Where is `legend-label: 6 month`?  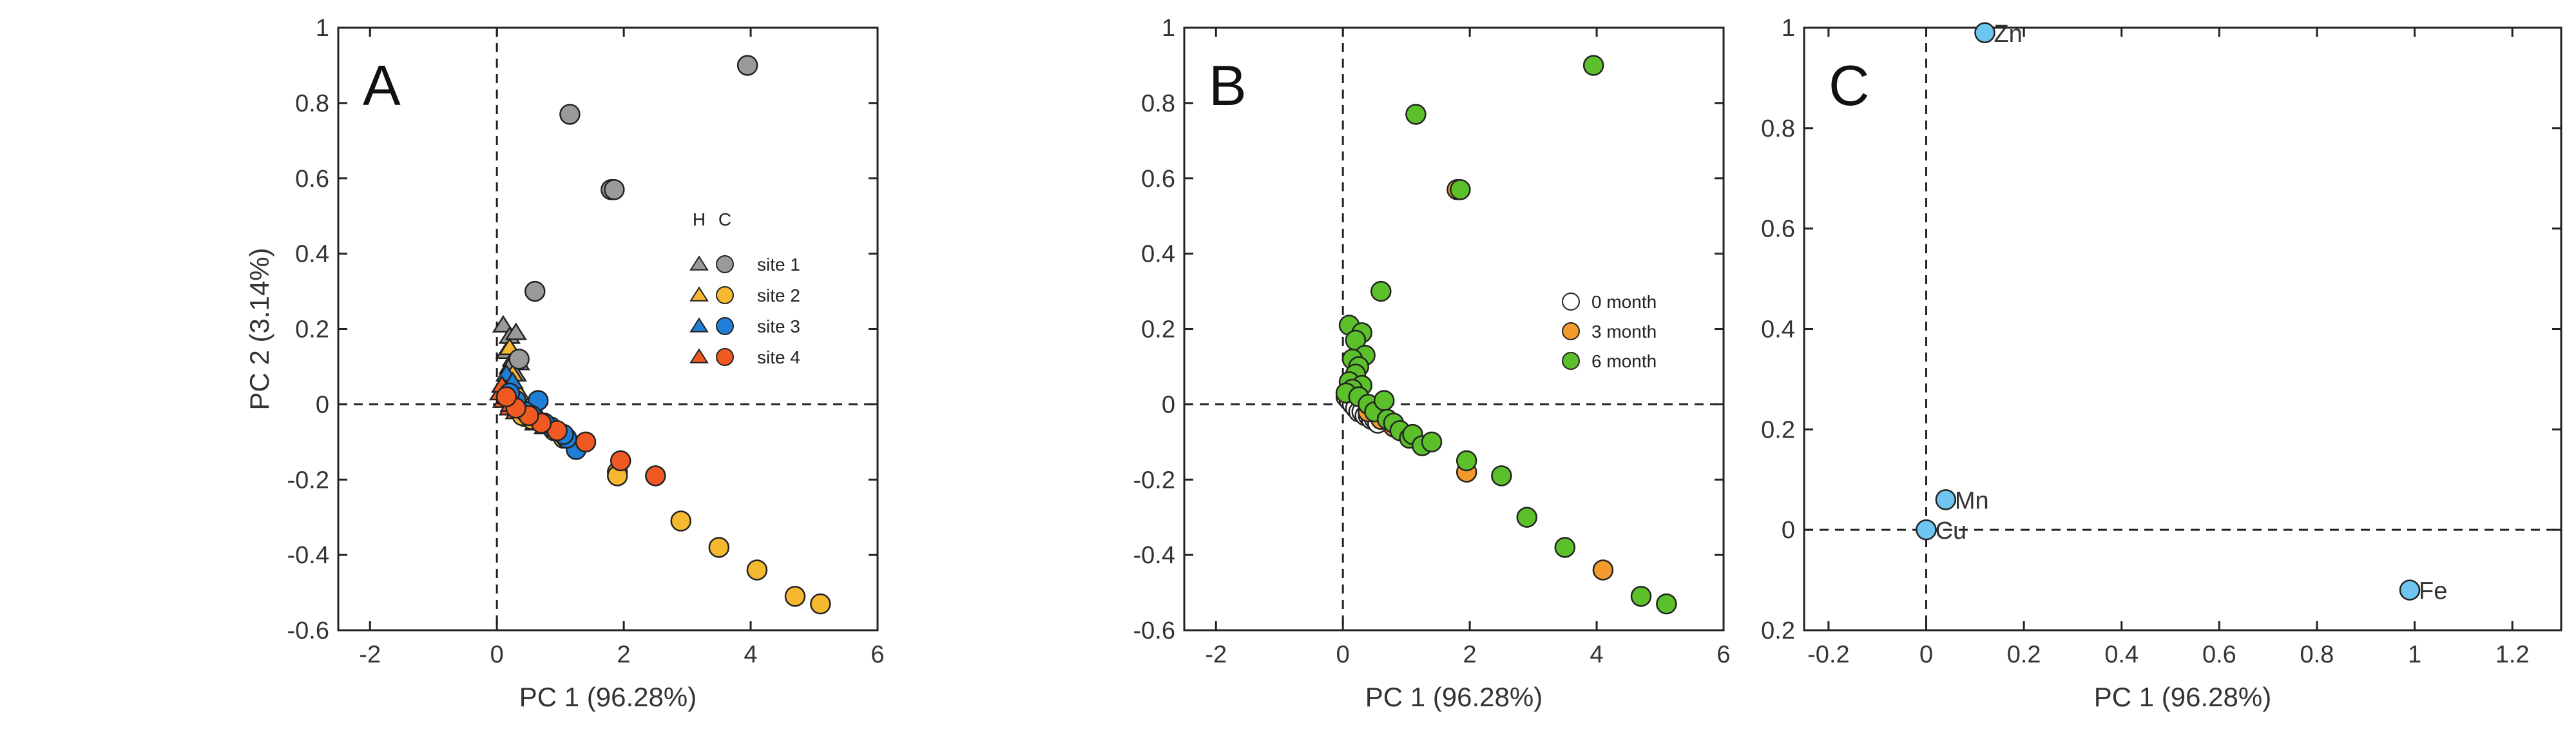
legend-label: 6 month is located at coordinates (1624, 361).